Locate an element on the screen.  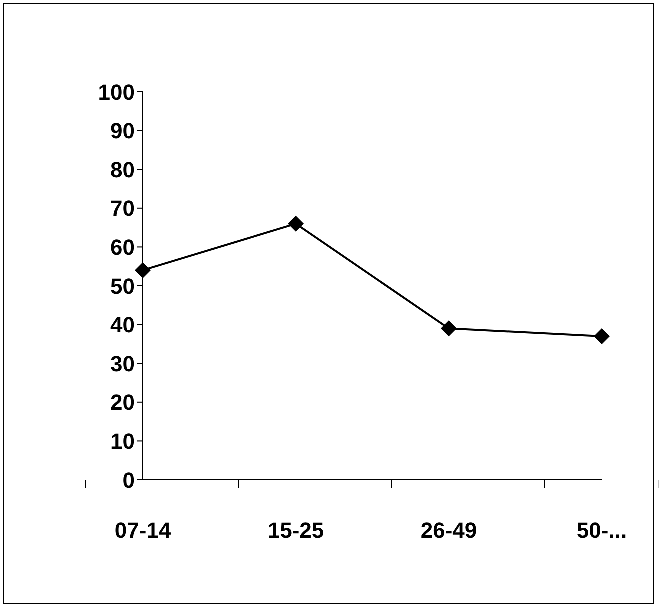
x-tick-label: 07-14 is located at coordinates (143, 530).